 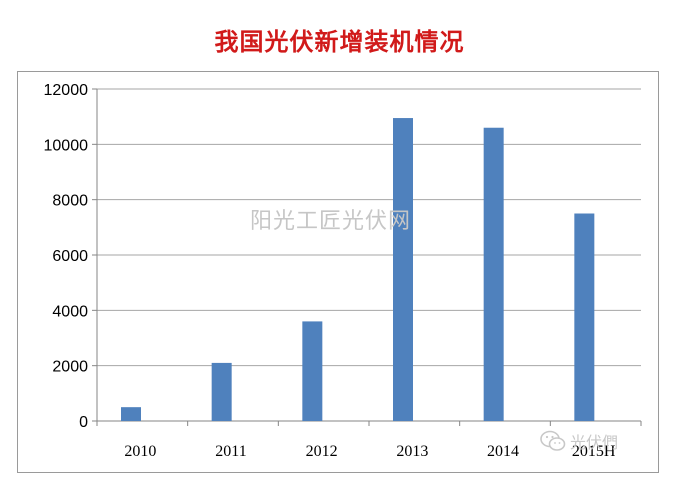 I want to click on wechat-icon, so click(x=553, y=440).